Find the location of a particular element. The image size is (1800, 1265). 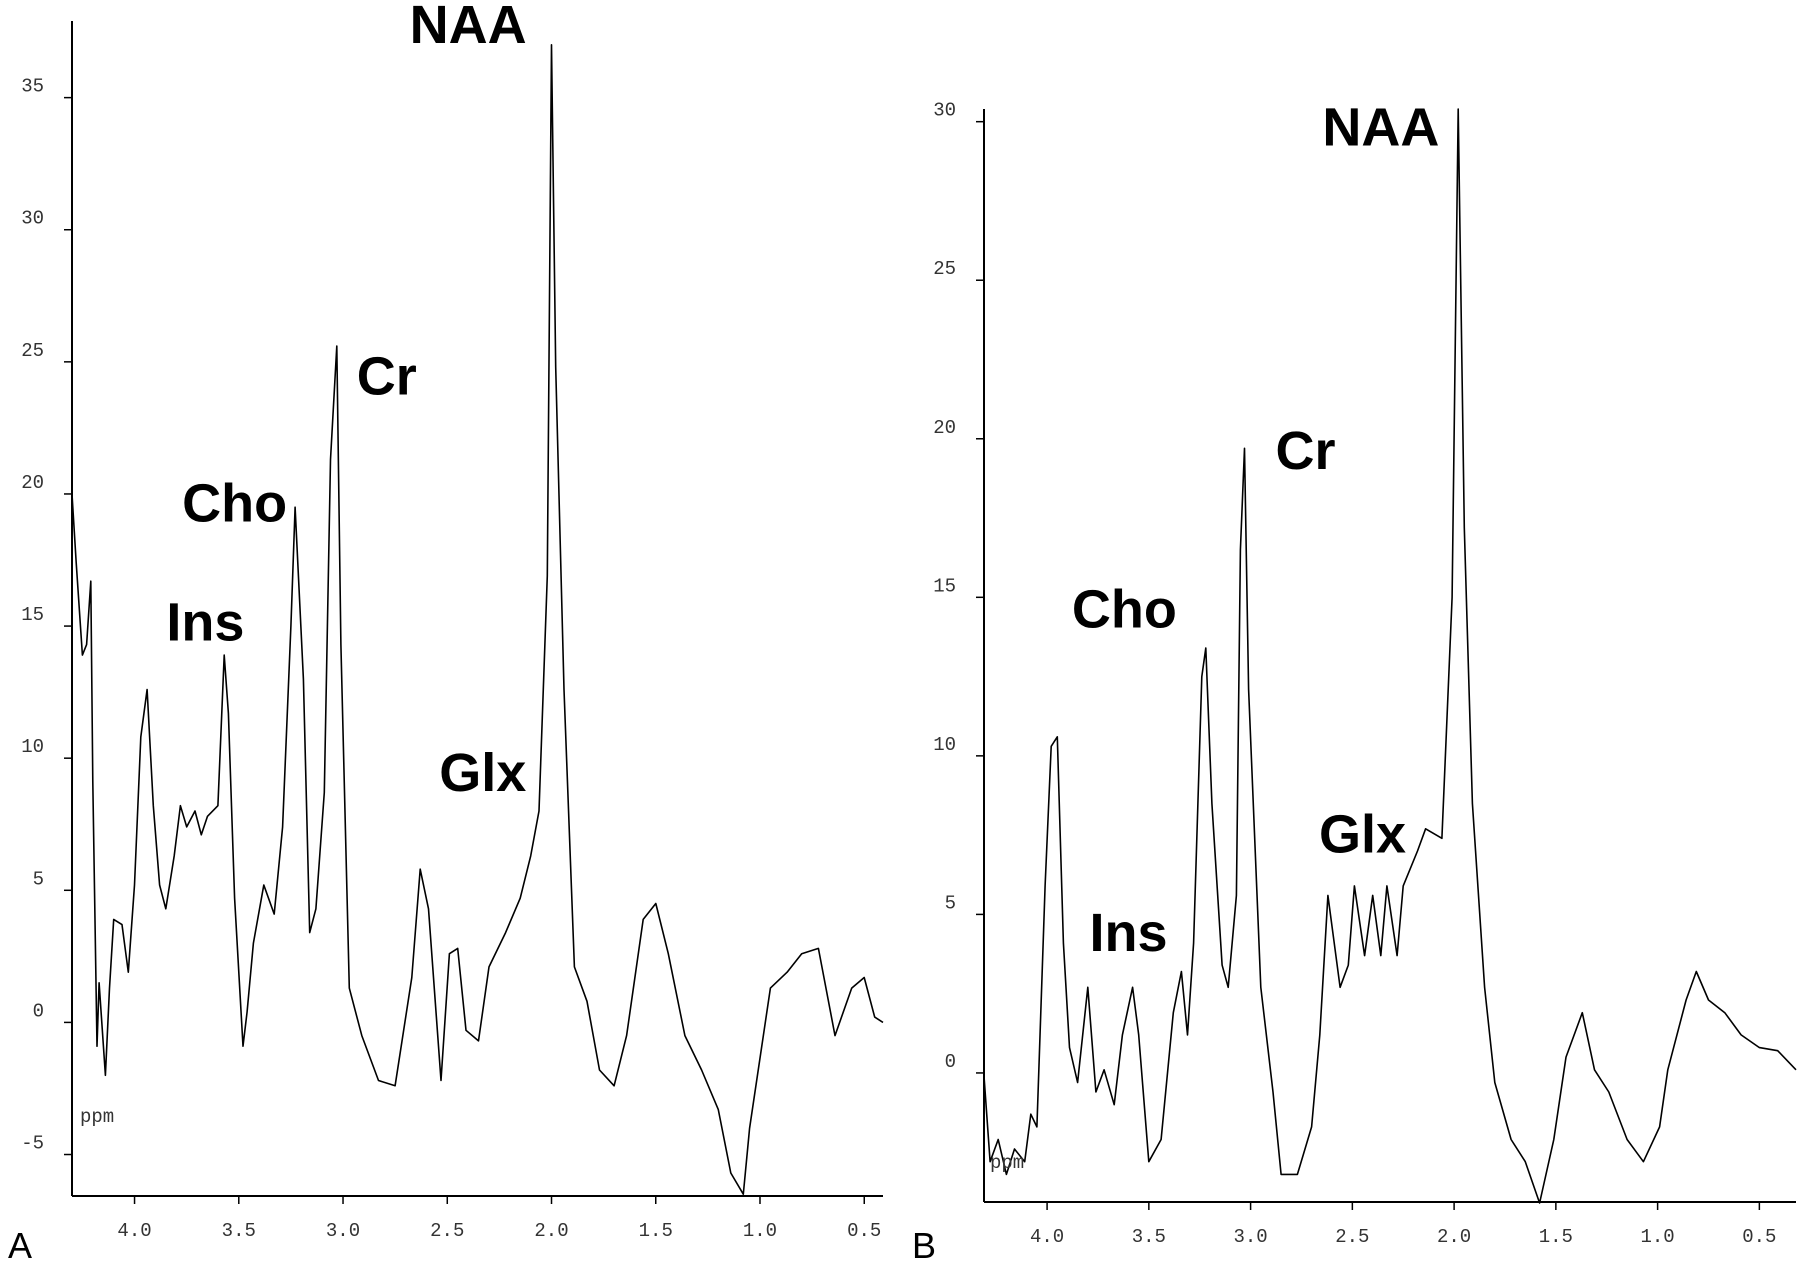

y-tick-label: -5 is located at coordinates (32, 1144).